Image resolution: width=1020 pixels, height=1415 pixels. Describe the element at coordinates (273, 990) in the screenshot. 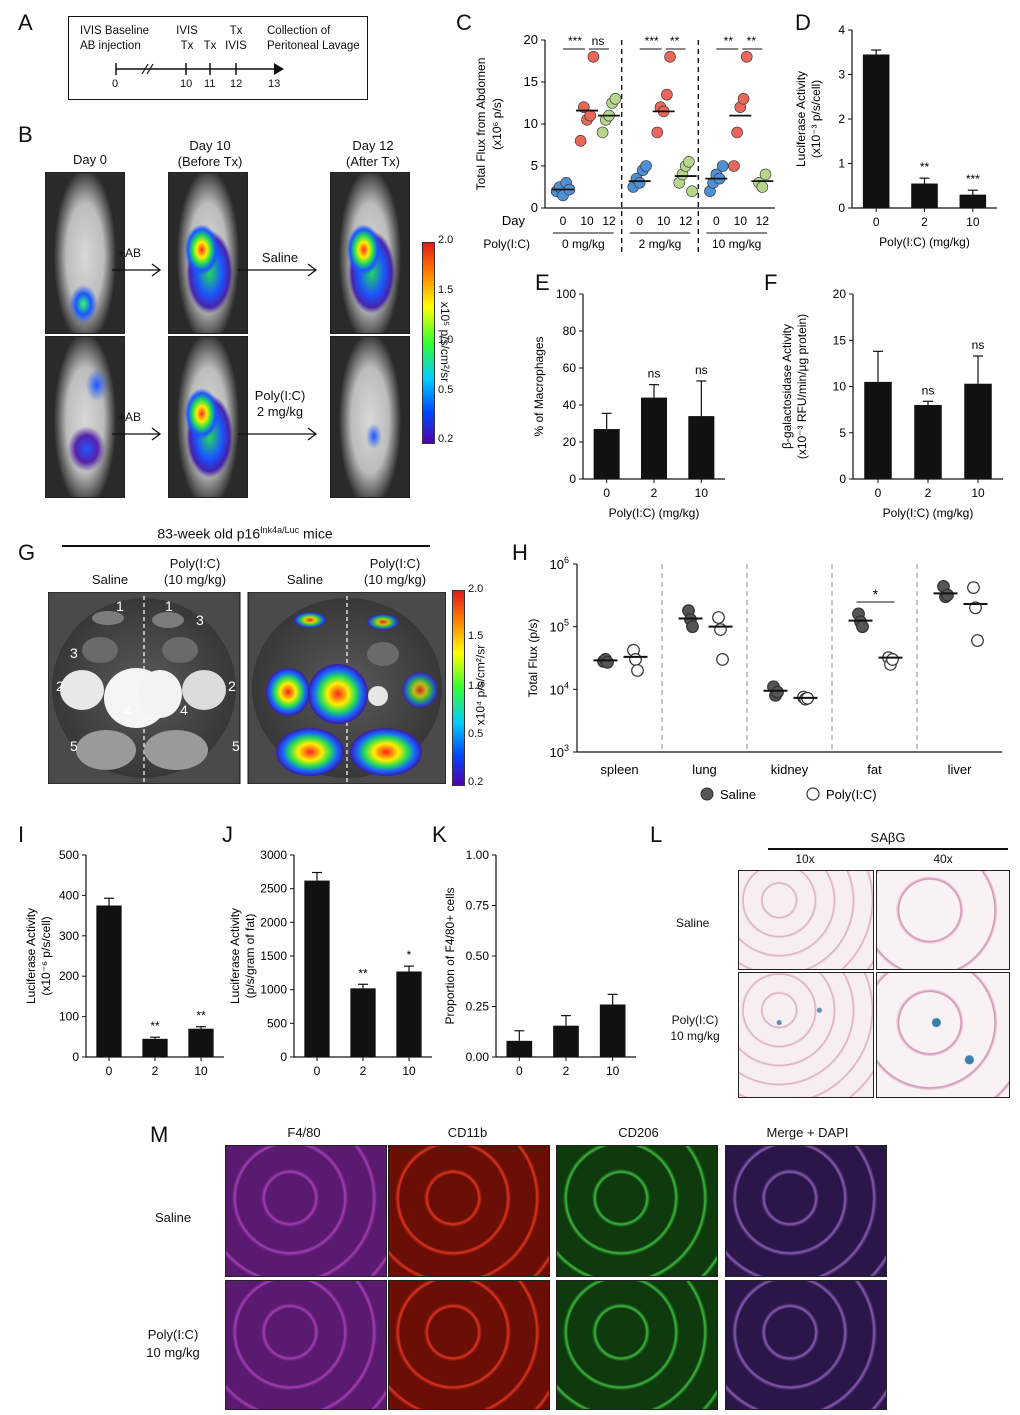

I see `y-tick-label: 1000` at that location.